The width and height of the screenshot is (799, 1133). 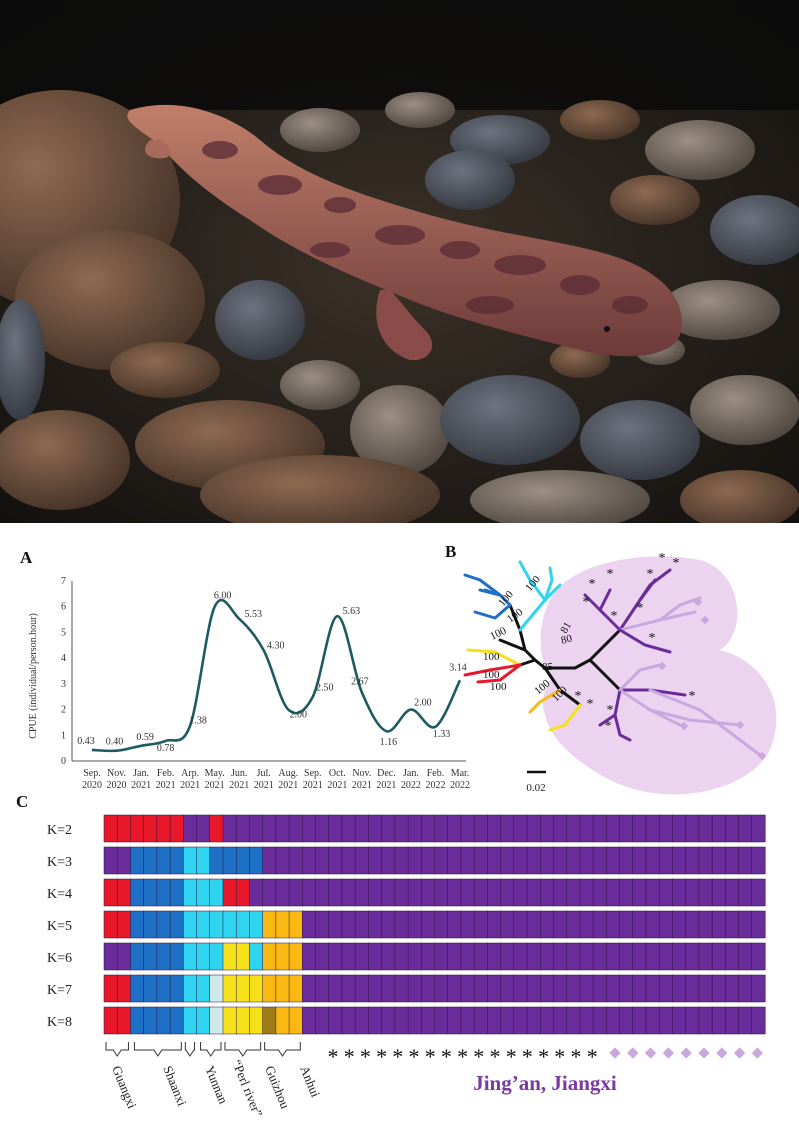 What do you see at coordinates (299, 715) in the screenshot?
I see `data-label: 2.00` at bounding box center [299, 715].